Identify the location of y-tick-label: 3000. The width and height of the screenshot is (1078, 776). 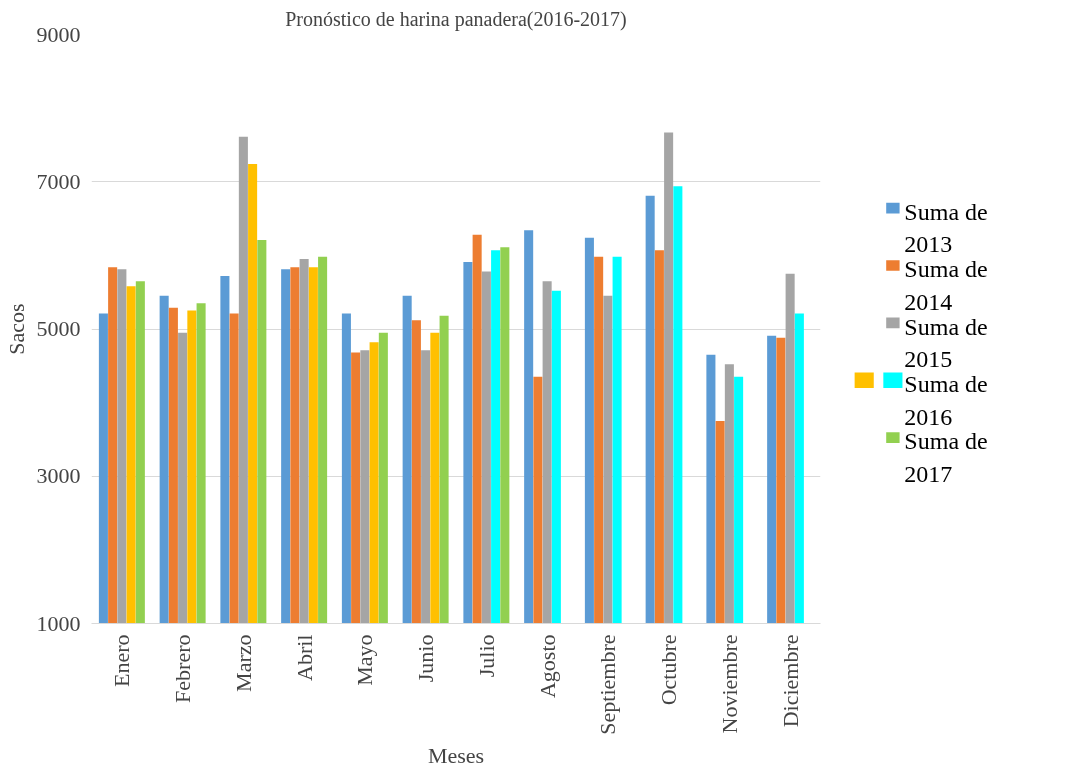
(58, 476).